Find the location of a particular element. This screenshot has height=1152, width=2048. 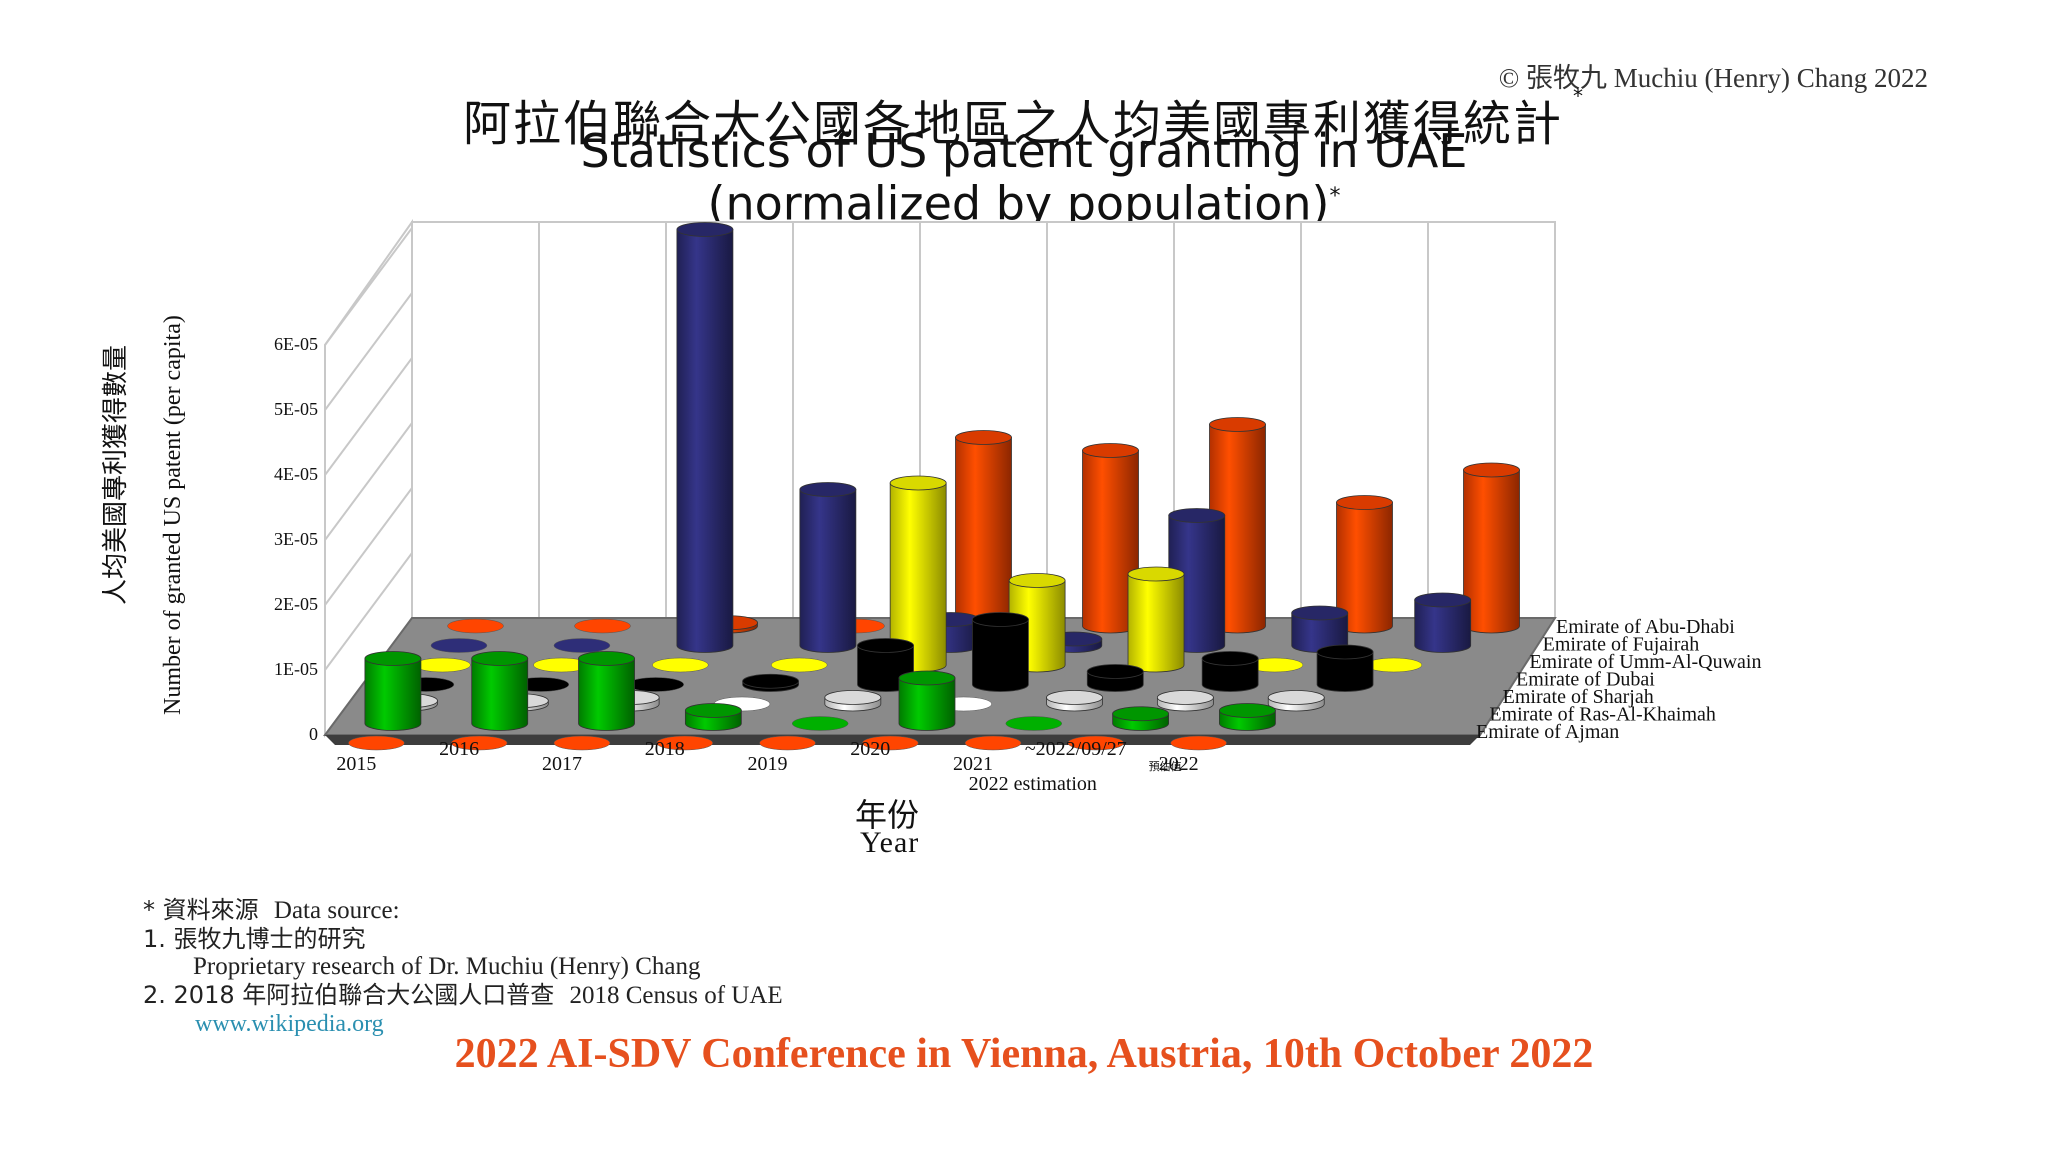

x-tick-label: 2015 is located at coordinates (356, 764).